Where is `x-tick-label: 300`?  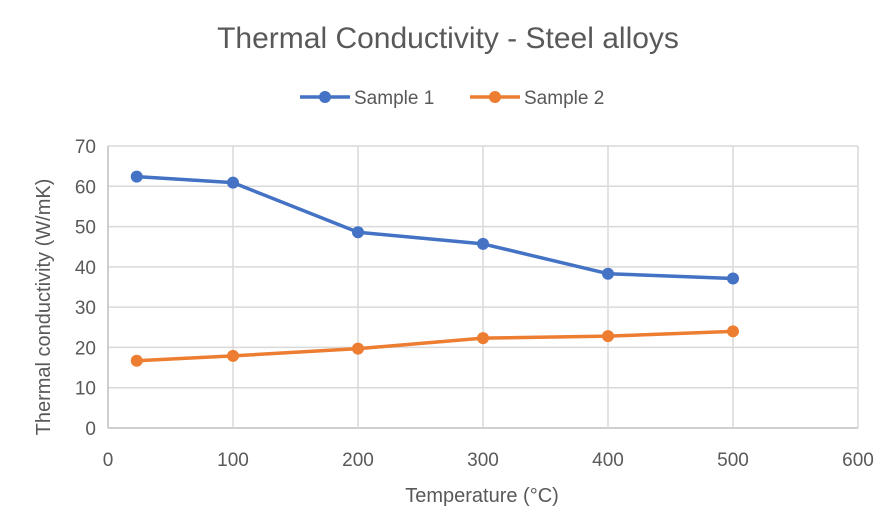
x-tick-label: 300 is located at coordinates (483, 460).